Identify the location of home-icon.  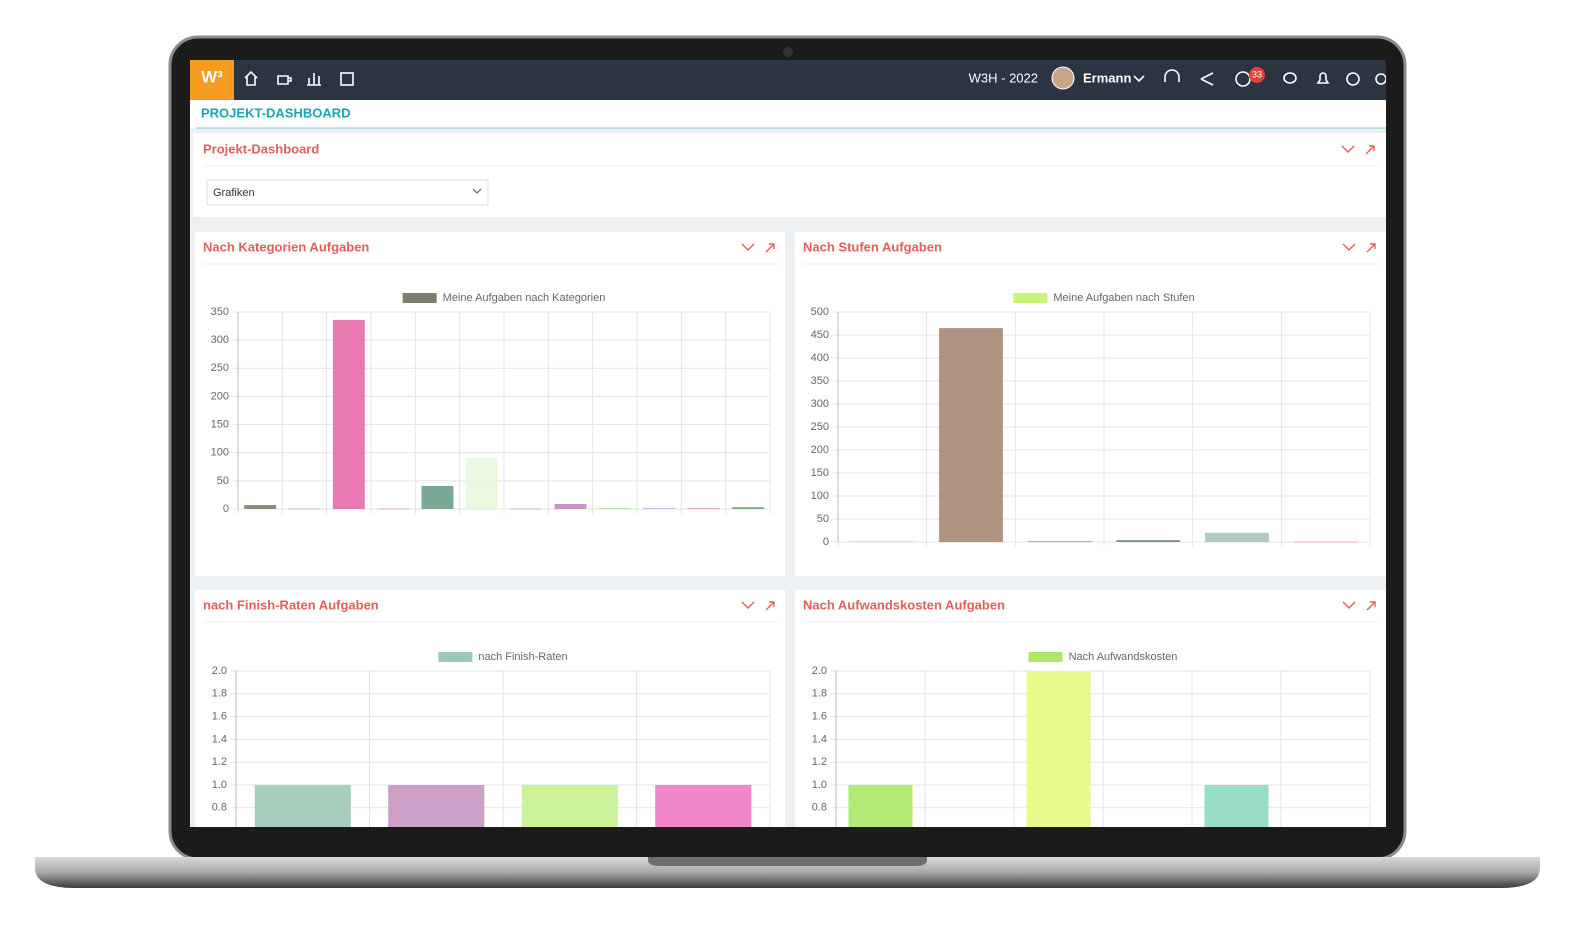
(251, 78).